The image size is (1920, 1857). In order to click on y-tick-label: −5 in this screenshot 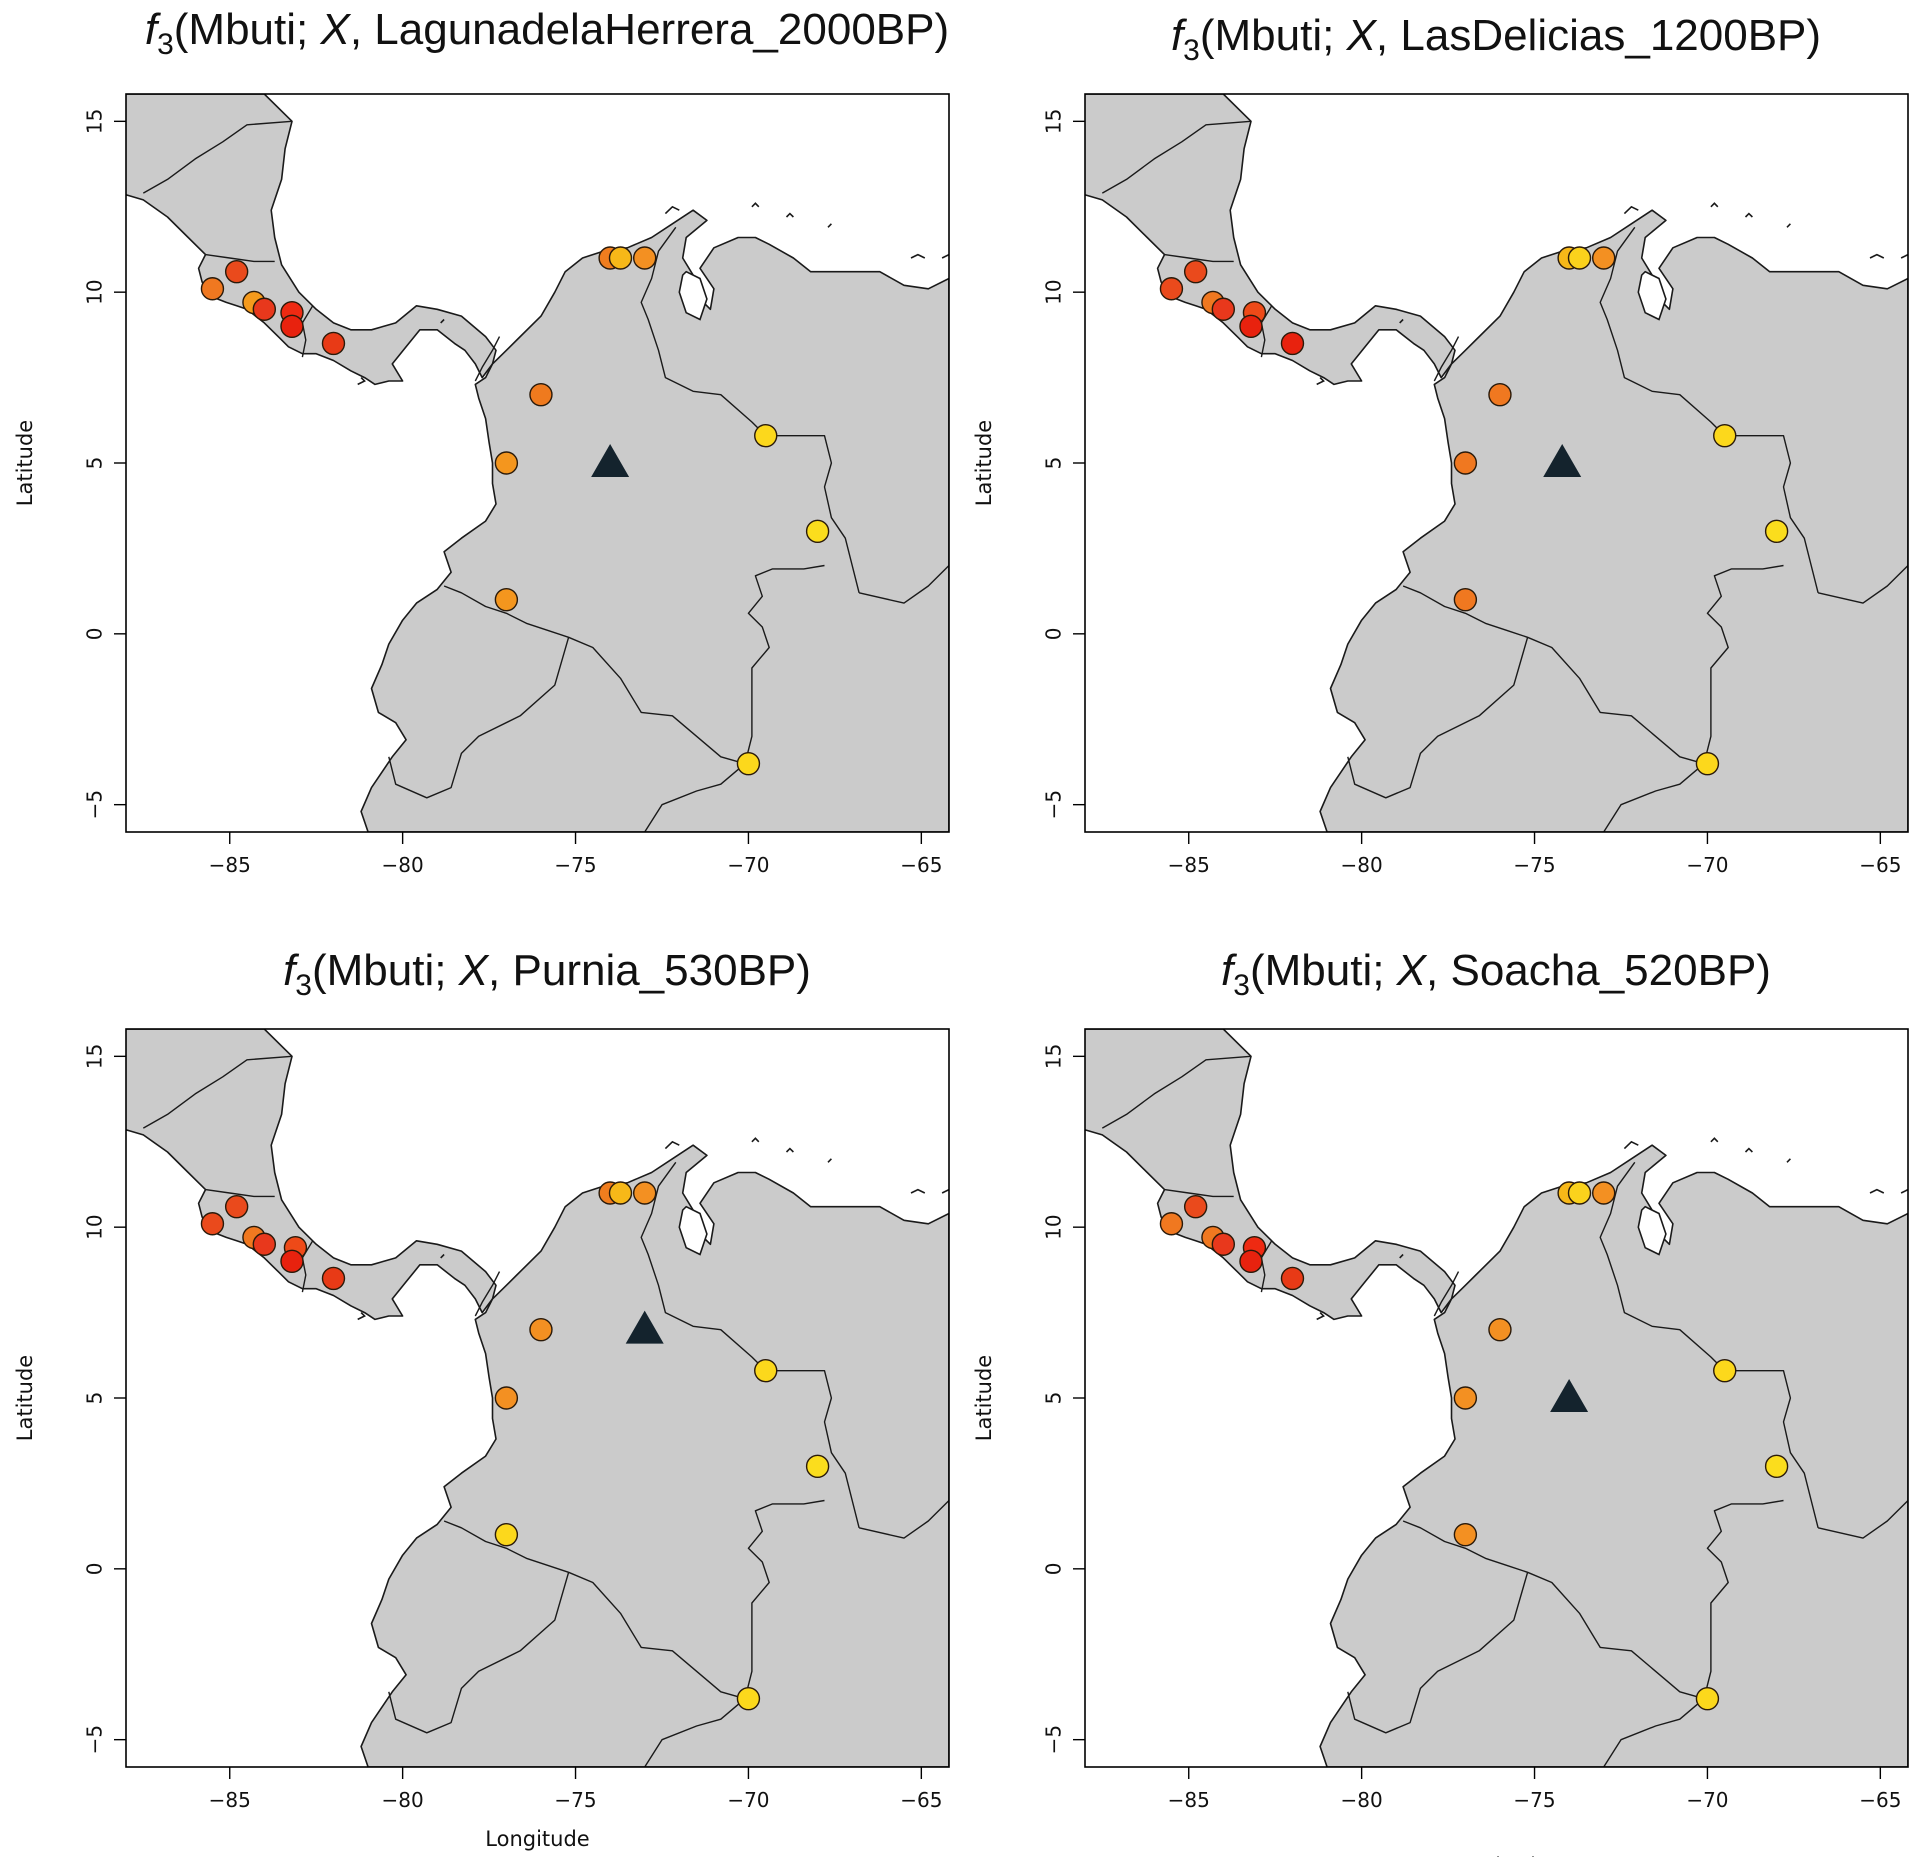, I will do `click(1054, 1739)`.